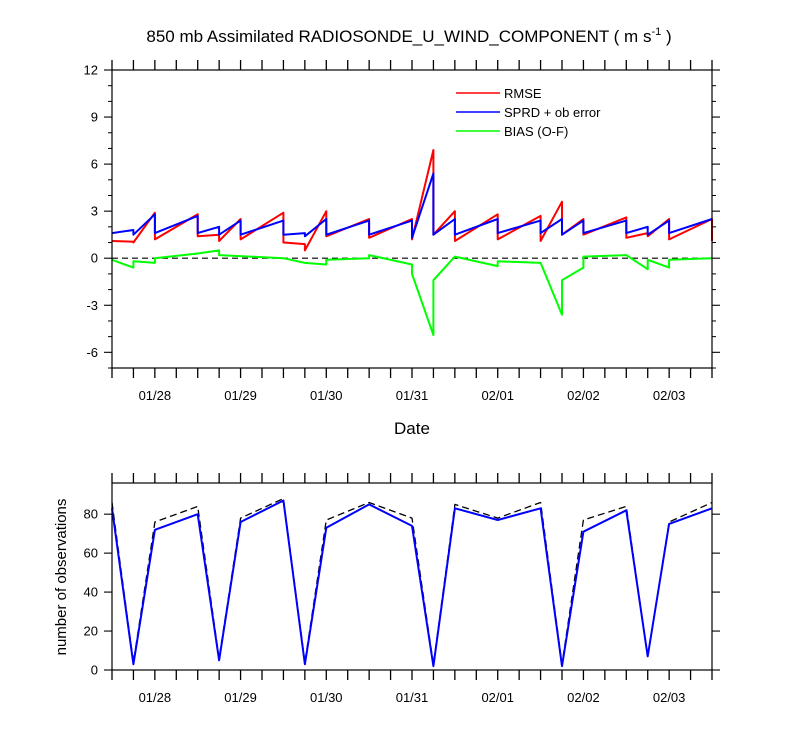 This screenshot has width=800, height=755. Describe the element at coordinates (669, 395) in the screenshot. I see `top-xtick-label: 02/03` at that location.